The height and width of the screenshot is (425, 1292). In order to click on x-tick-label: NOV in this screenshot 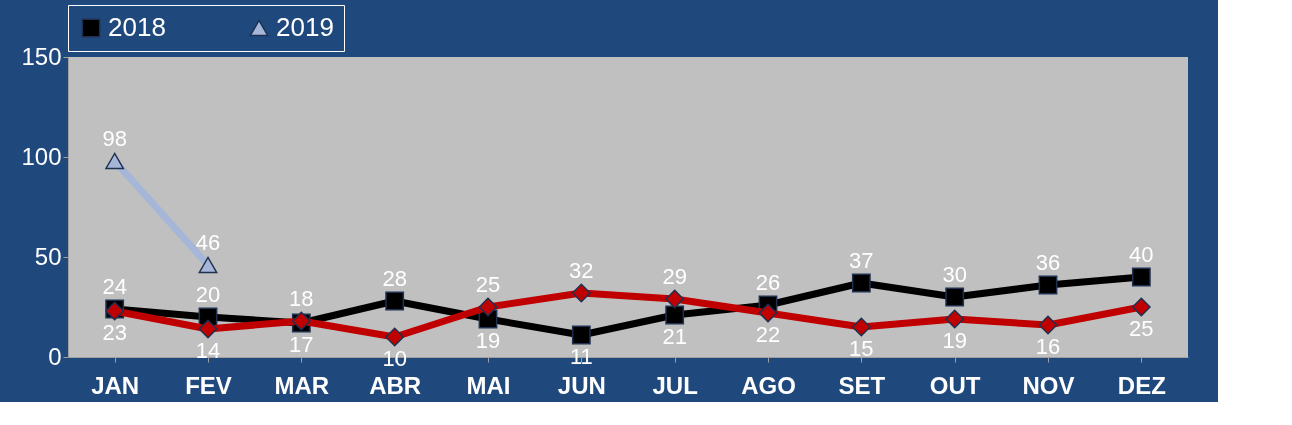, I will do `click(1048, 385)`.